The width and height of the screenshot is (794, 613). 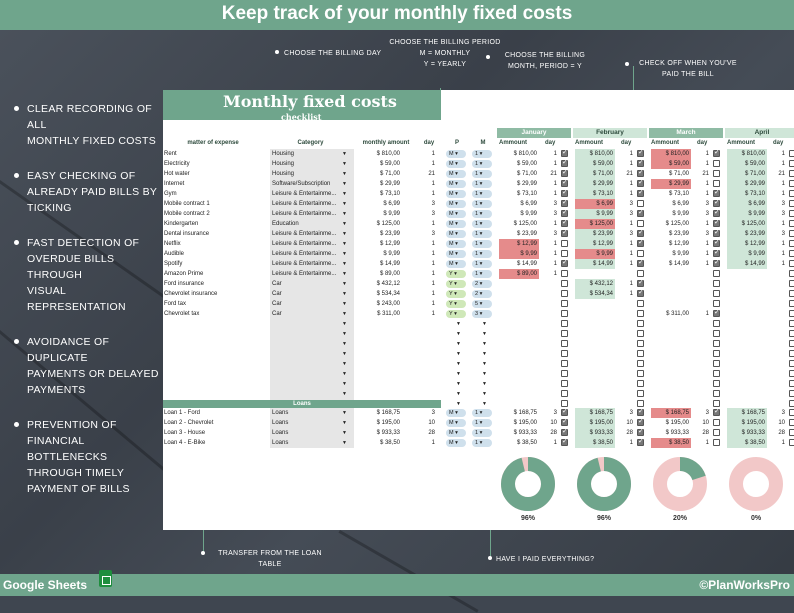 What do you see at coordinates (312, 224) in the screenshot?
I see `category-select: Education` at bounding box center [312, 224].